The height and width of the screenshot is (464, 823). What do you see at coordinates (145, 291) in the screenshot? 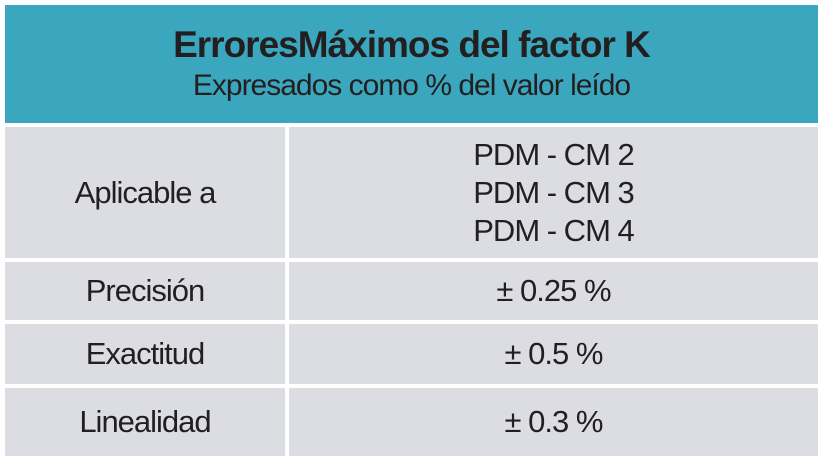
I see `row-label: Precisión` at bounding box center [145, 291].